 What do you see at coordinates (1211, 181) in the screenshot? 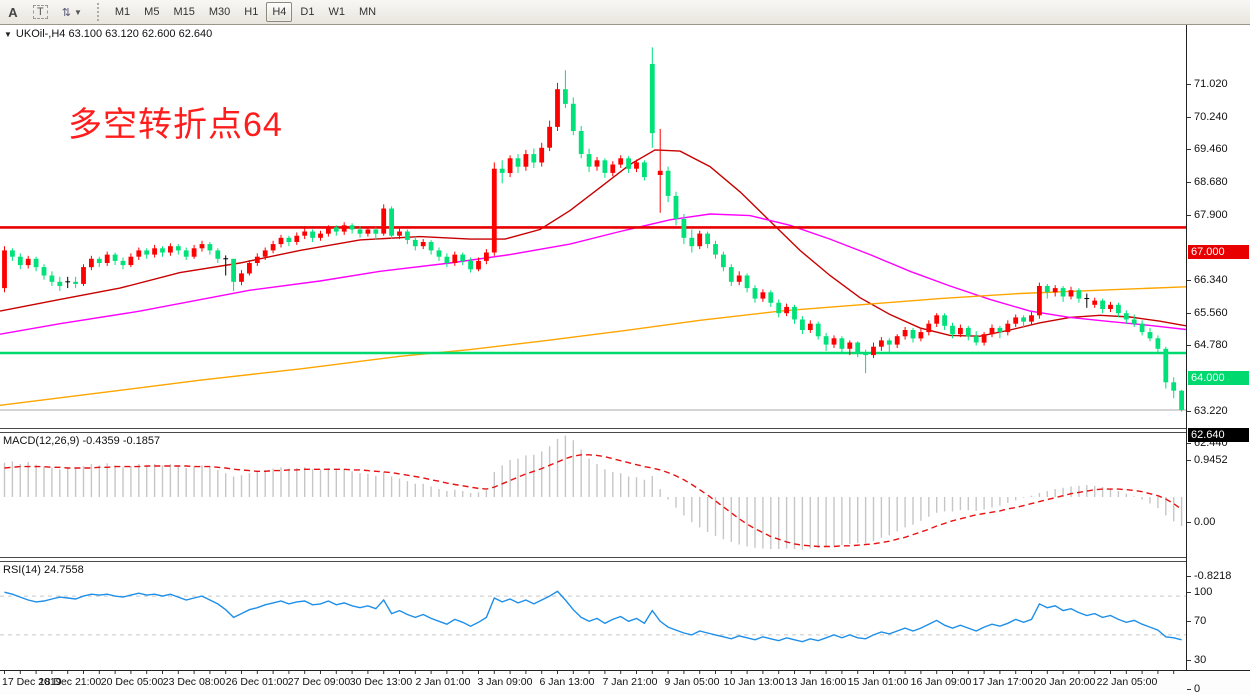
I see `axis-tick-label: 68.680` at bounding box center [1211, 181].